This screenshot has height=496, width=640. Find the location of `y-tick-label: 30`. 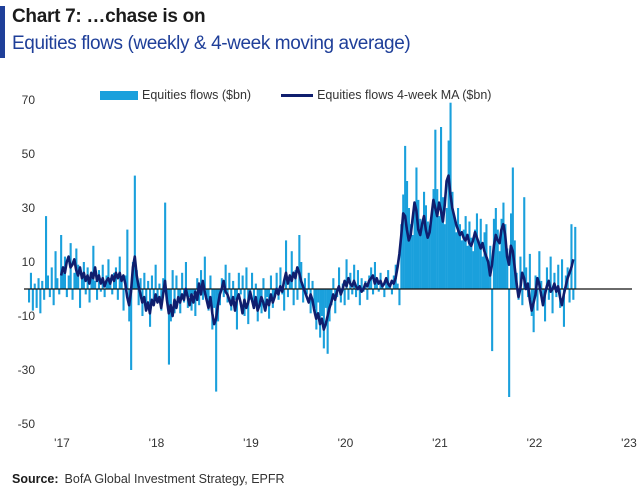

y-tick-label: 30 is located at coordinates (29, 208).